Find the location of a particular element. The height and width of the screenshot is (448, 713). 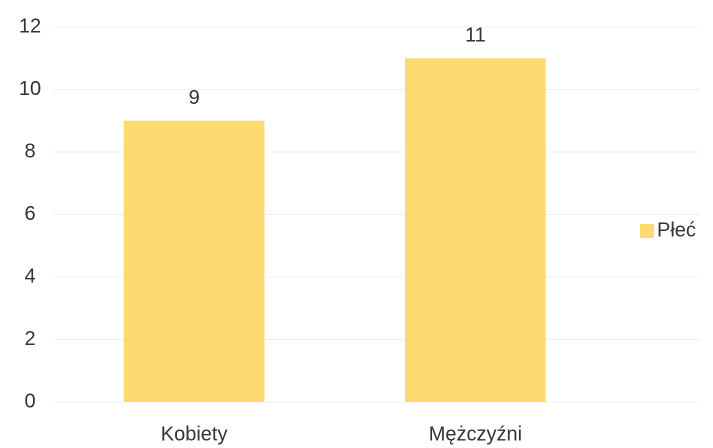

data-label: 9 is located at coordinates (194, 98).